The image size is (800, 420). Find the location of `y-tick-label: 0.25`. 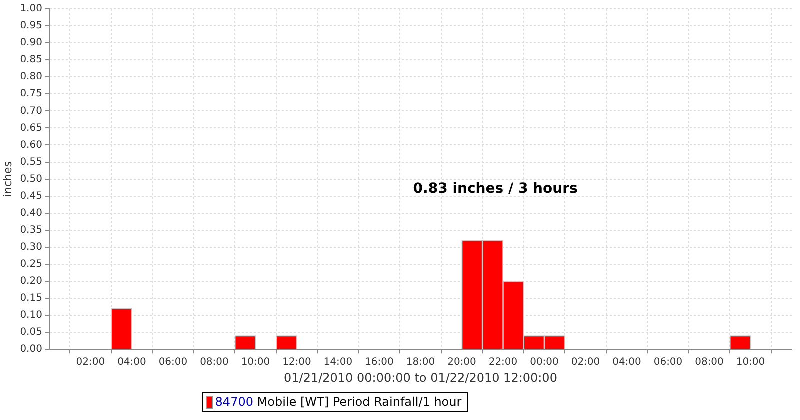

y-tick-label: 0.25 is located at coordinates (31, 264).